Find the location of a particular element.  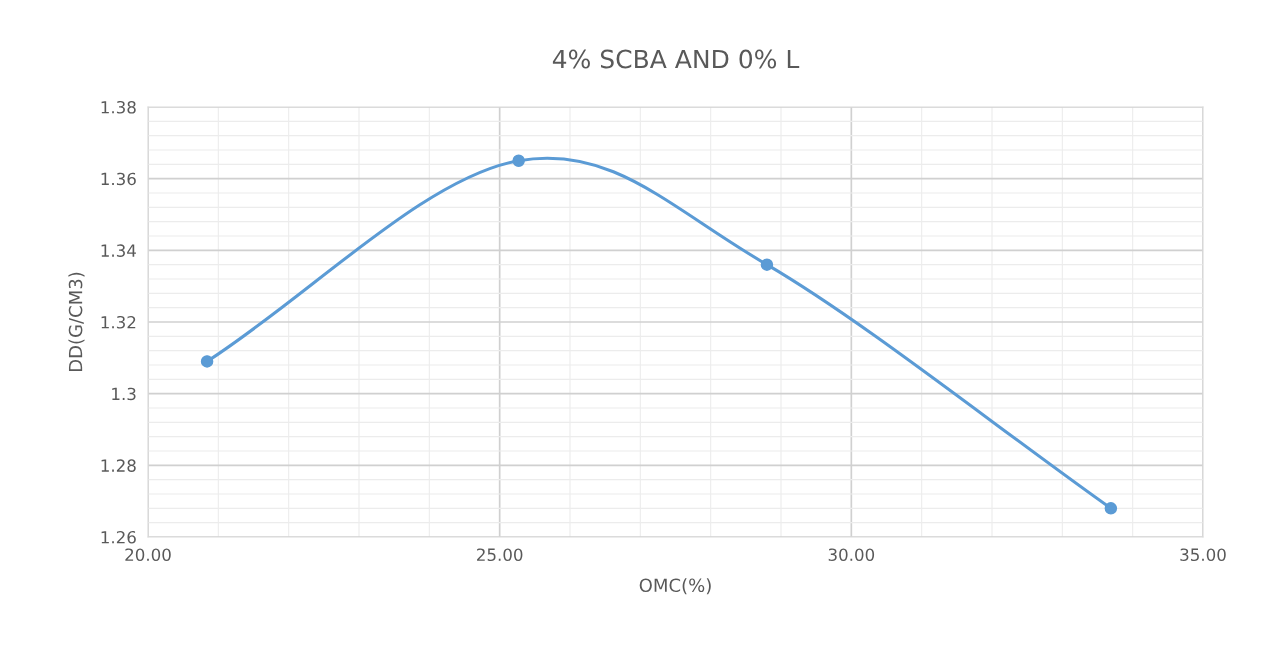

x-tick-label: 35.00 is located at coordinates (1203, 555).